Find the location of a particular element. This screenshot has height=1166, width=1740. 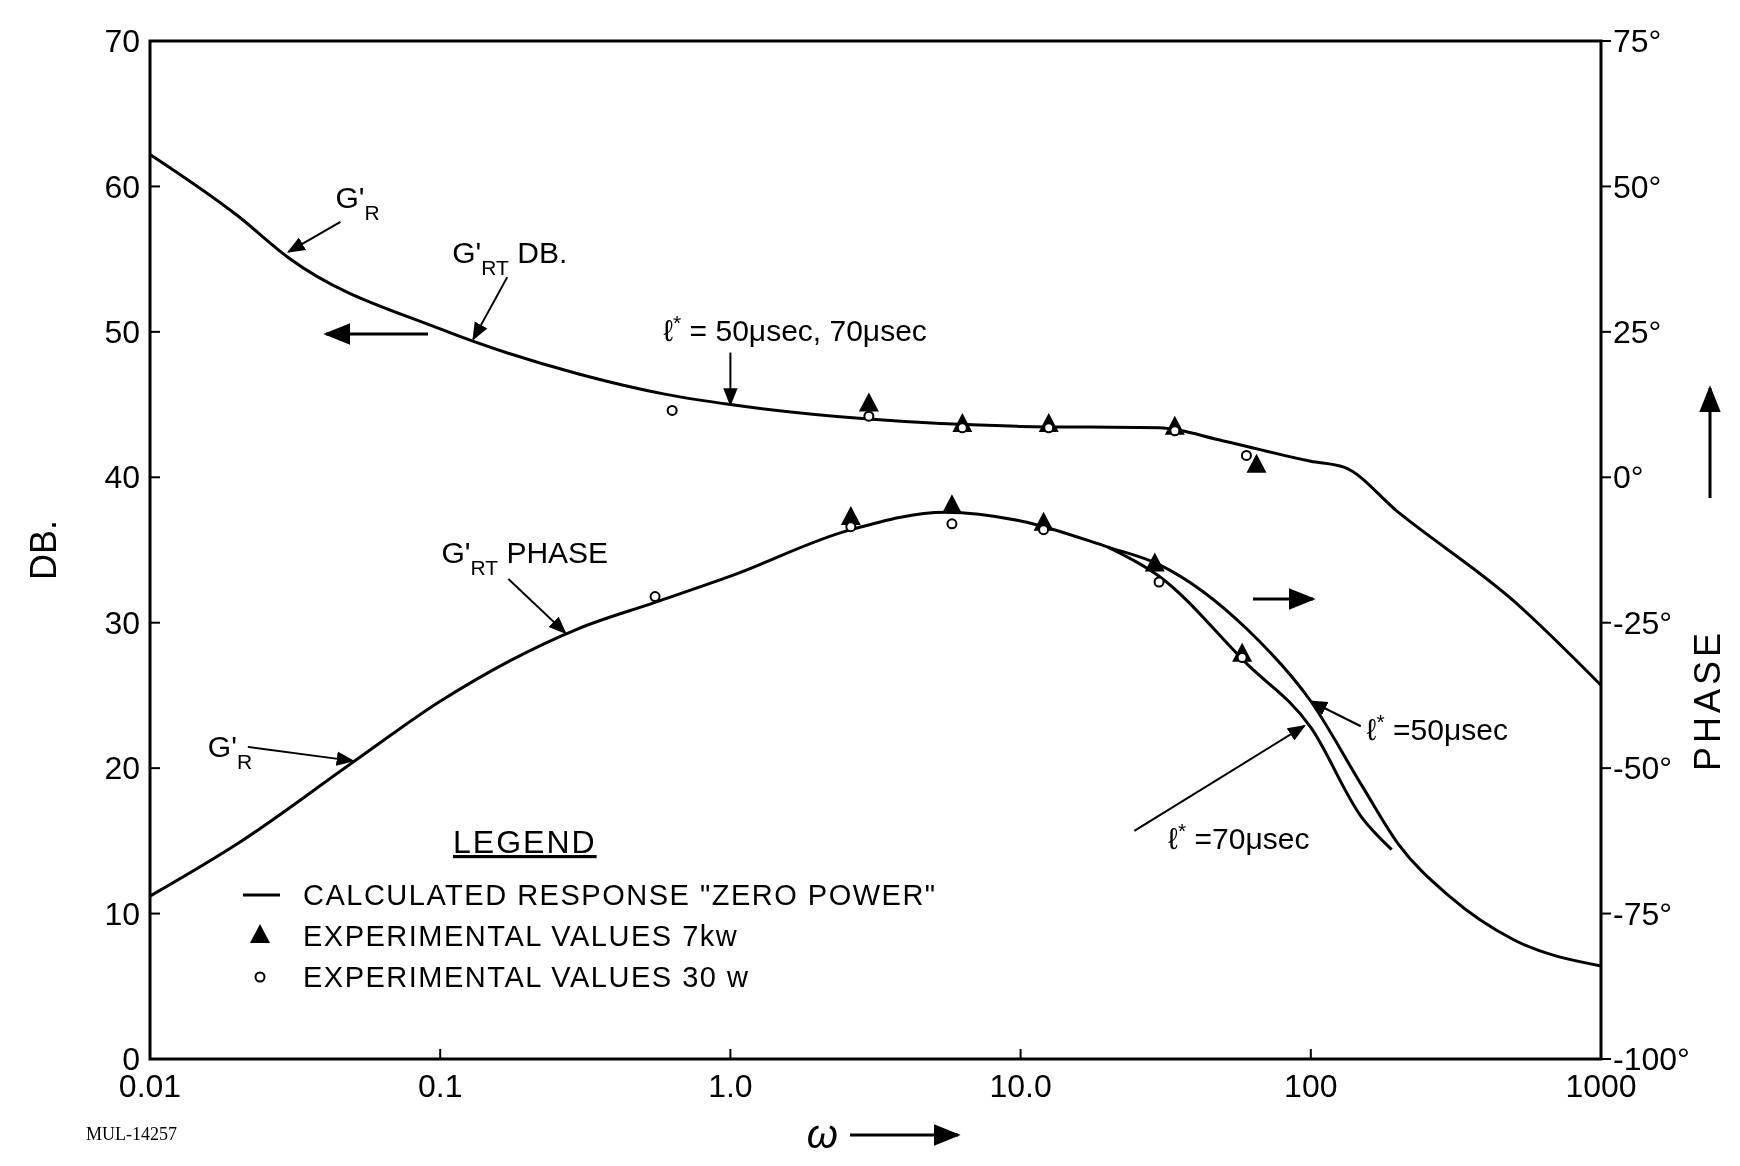

y-tick-label: 40 is located at coordinates (122, 477).